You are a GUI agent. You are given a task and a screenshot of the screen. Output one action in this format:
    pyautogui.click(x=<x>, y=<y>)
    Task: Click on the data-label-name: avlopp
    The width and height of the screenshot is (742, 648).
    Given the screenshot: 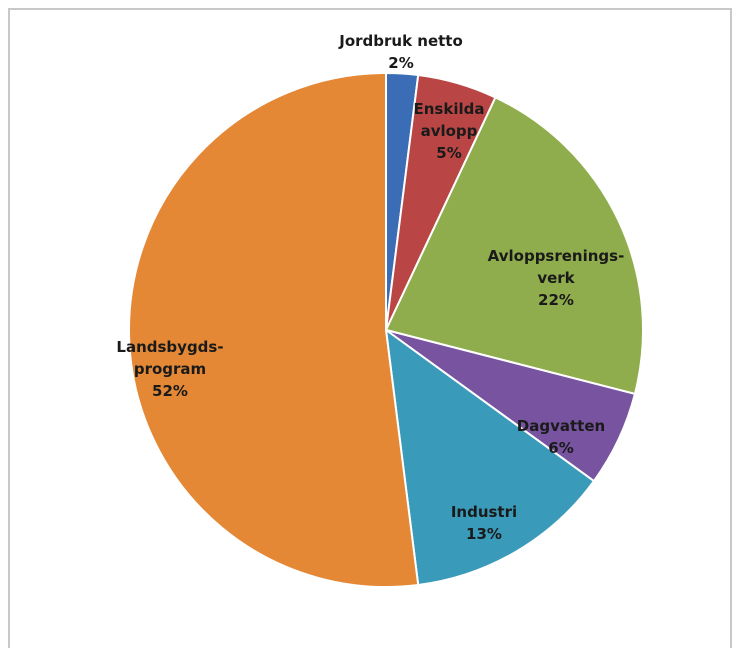 What is the action you would take?
    pyautogui.click(x=449, y=131)
    